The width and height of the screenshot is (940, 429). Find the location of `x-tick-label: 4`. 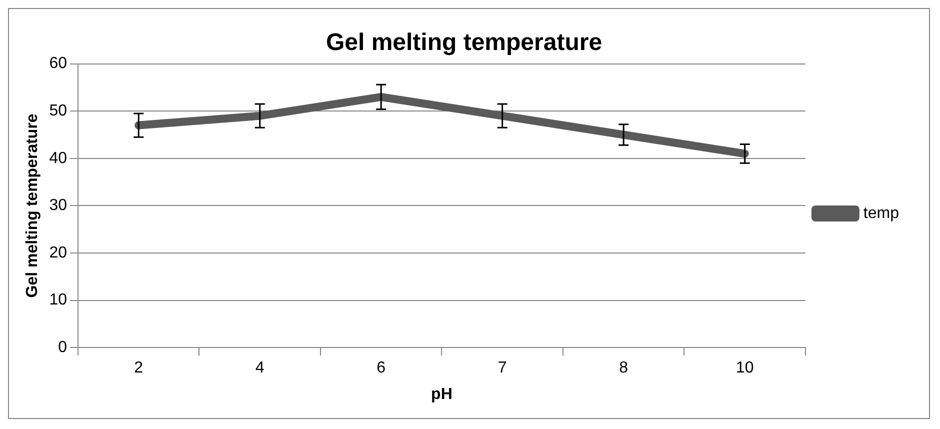

x-tick-label: 4 is located at coordinates (259, 368).